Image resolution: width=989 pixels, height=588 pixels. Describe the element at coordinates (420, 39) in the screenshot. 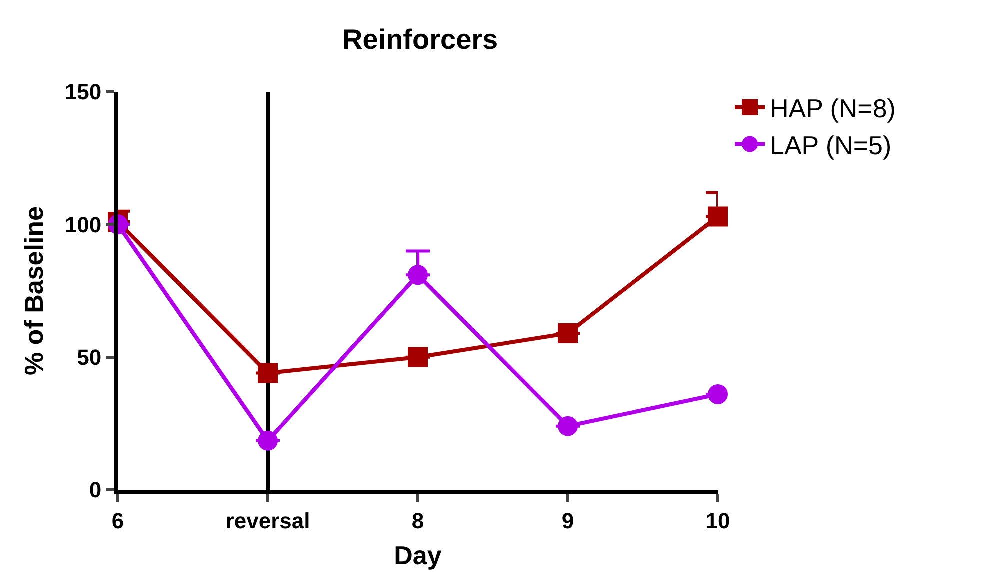

I see `chart-title: Reinforcers` at that location.